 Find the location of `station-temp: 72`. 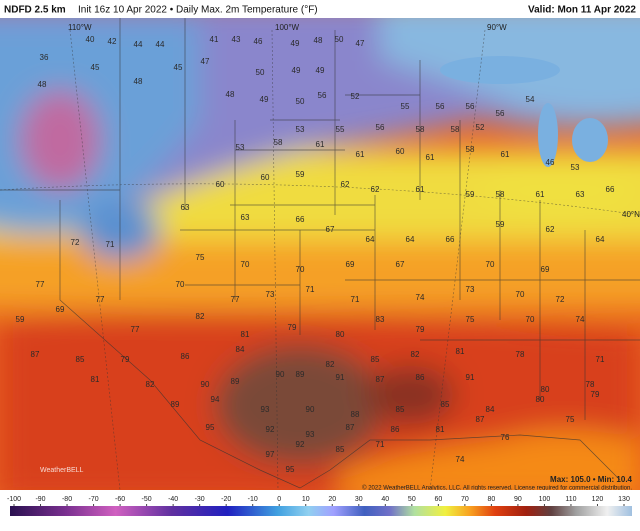

station-temp: 72 is located at coordinates (560, 299).